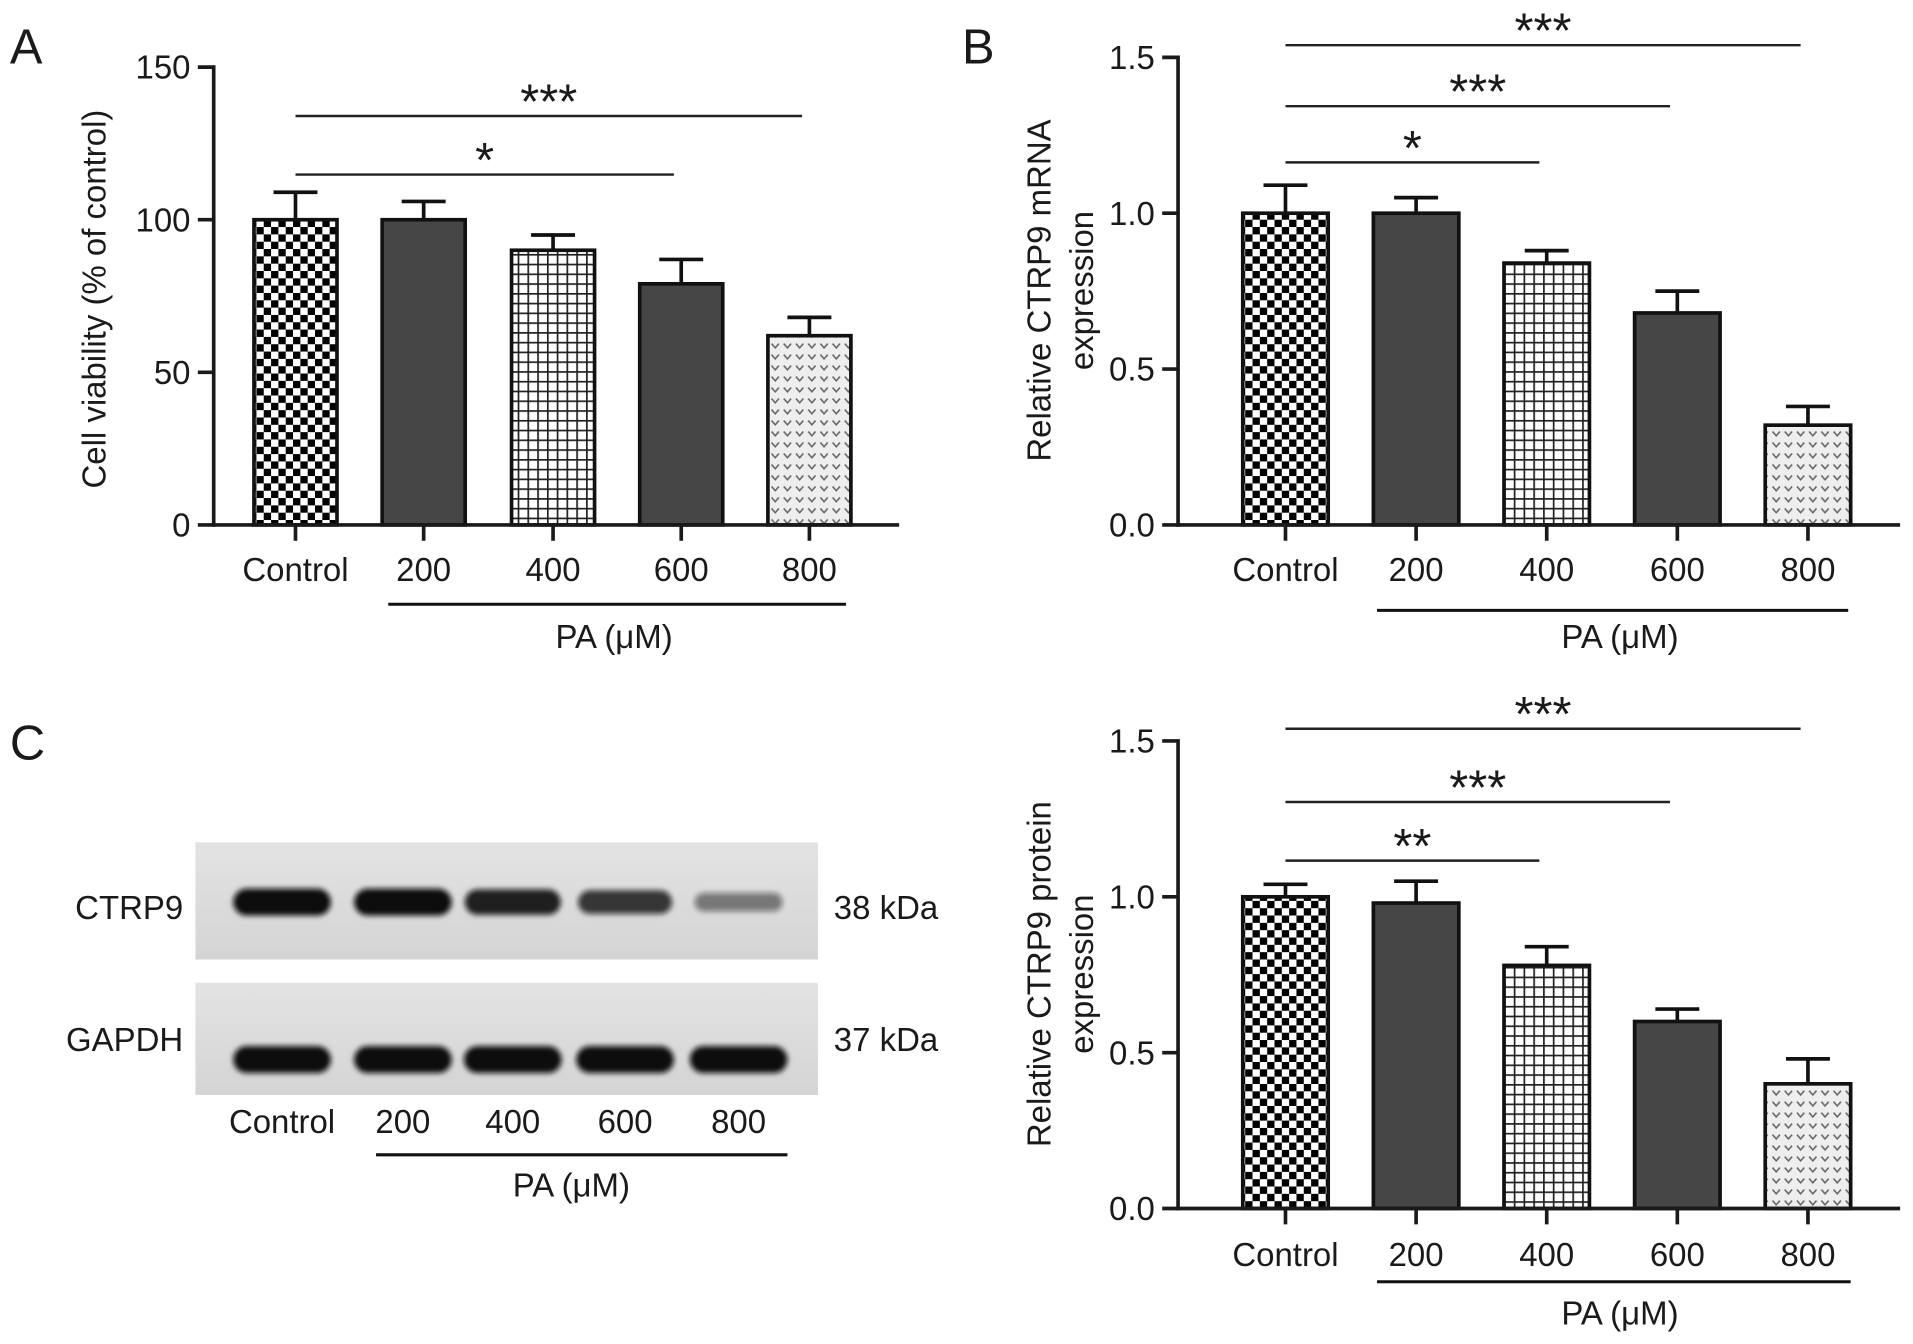 The width and height of the screenshot is (1913, 1344). I want to click on y-axis-title: Cell viability (% of control), so click(94, 299).